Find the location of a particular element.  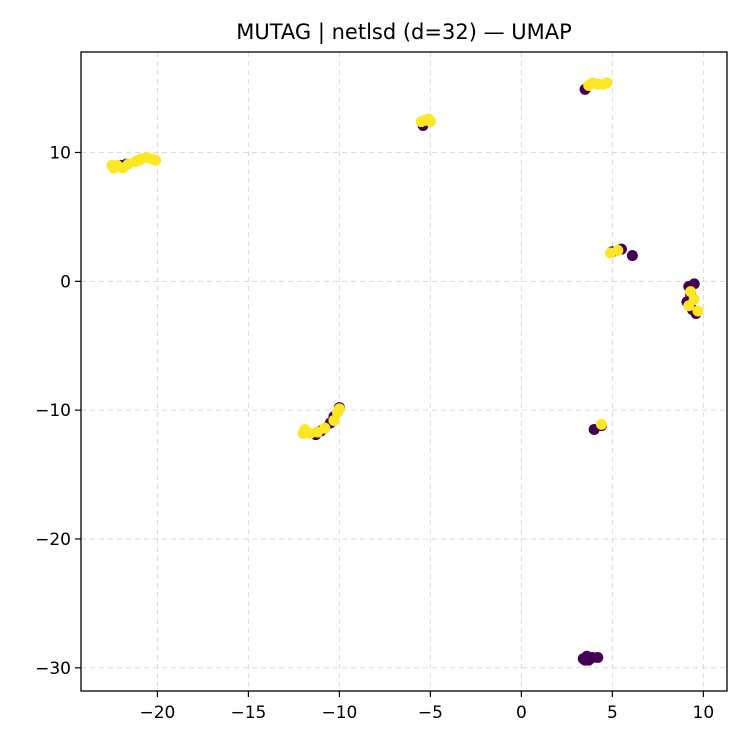

x-tick-label: 5 is located at coordinates (612, 713).